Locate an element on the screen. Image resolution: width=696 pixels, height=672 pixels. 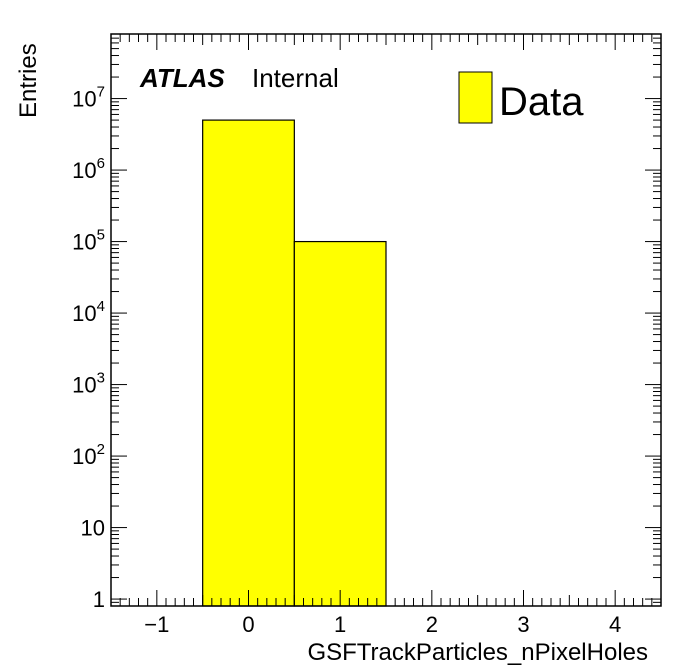
y-tick-label: 1 is located at coordinates (99, 599).